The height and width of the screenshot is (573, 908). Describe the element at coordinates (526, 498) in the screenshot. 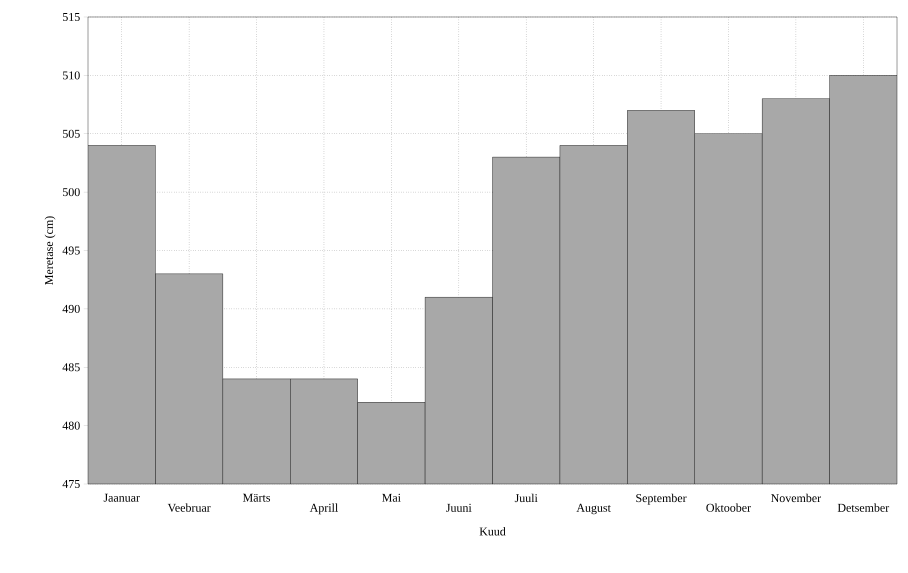

I see `x-tick-label: Juuli` at that location.